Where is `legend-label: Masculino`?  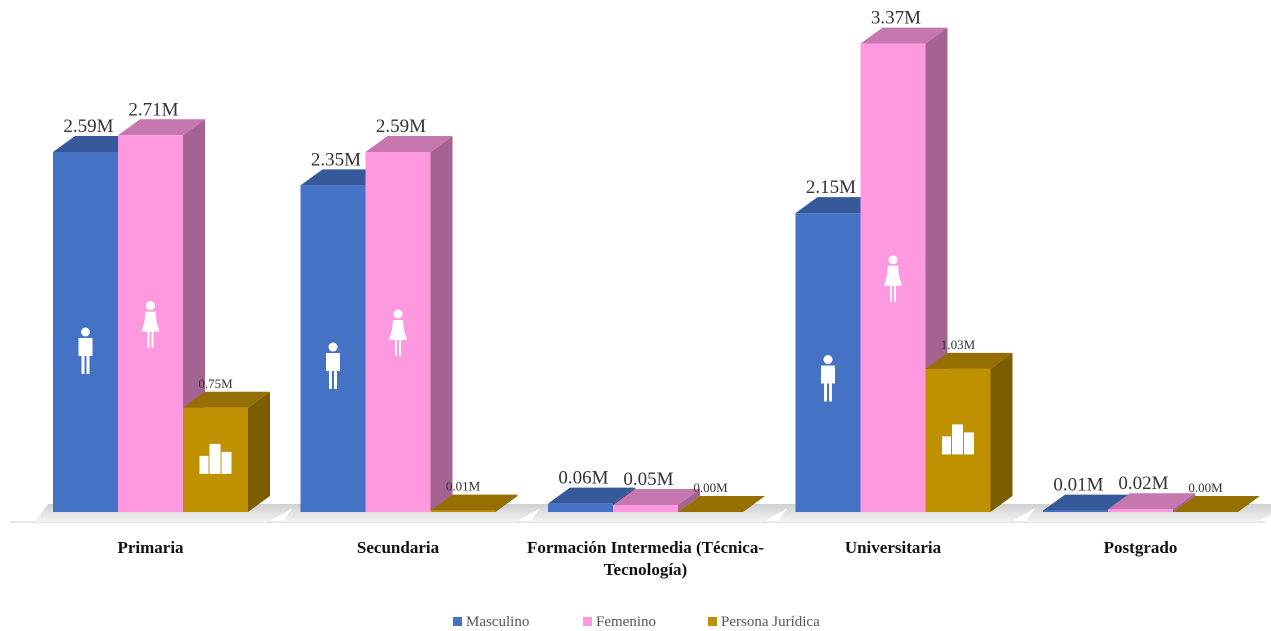
legend-label: Masculino is located at coordinates (497, 622).